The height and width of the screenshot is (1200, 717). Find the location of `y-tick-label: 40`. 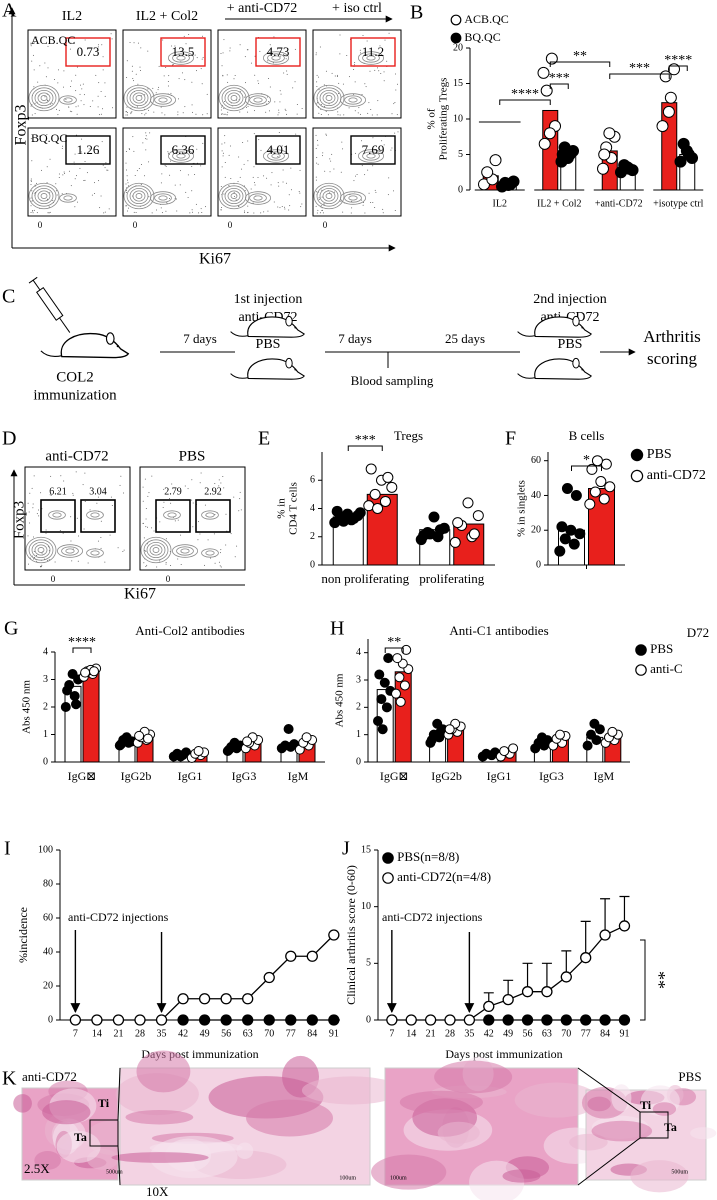

y-tick-label: 40 is located at coordinates (48, 951).